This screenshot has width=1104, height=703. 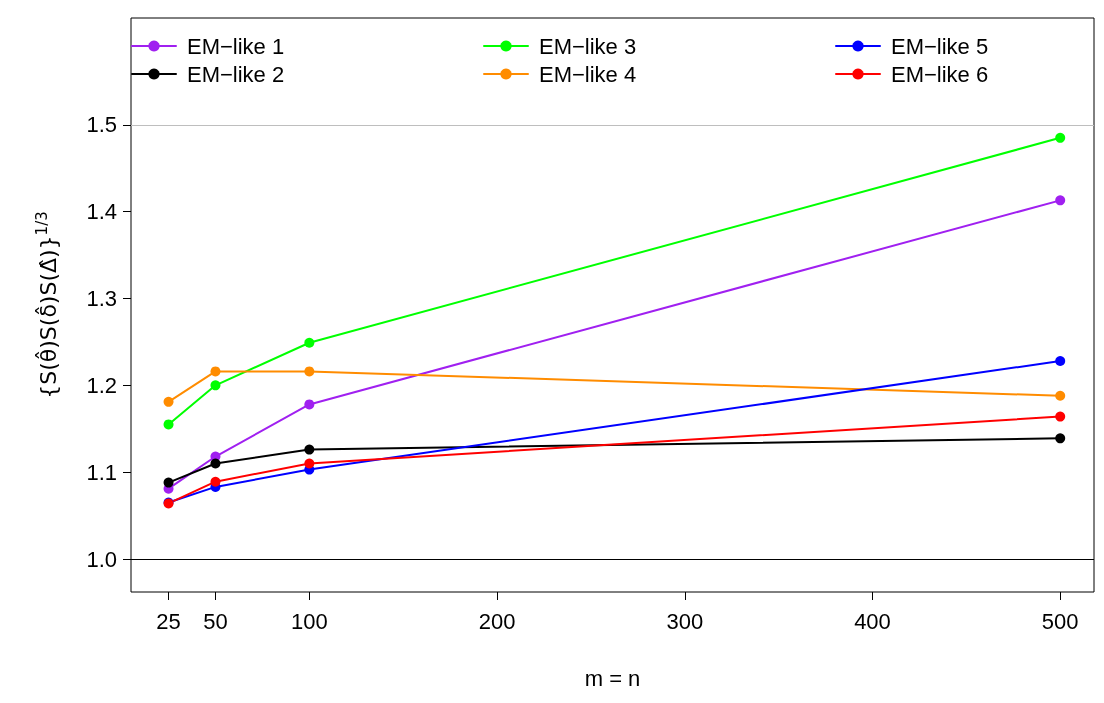 I want to click on x-tick-label: 50, so click(x=215, y=621).